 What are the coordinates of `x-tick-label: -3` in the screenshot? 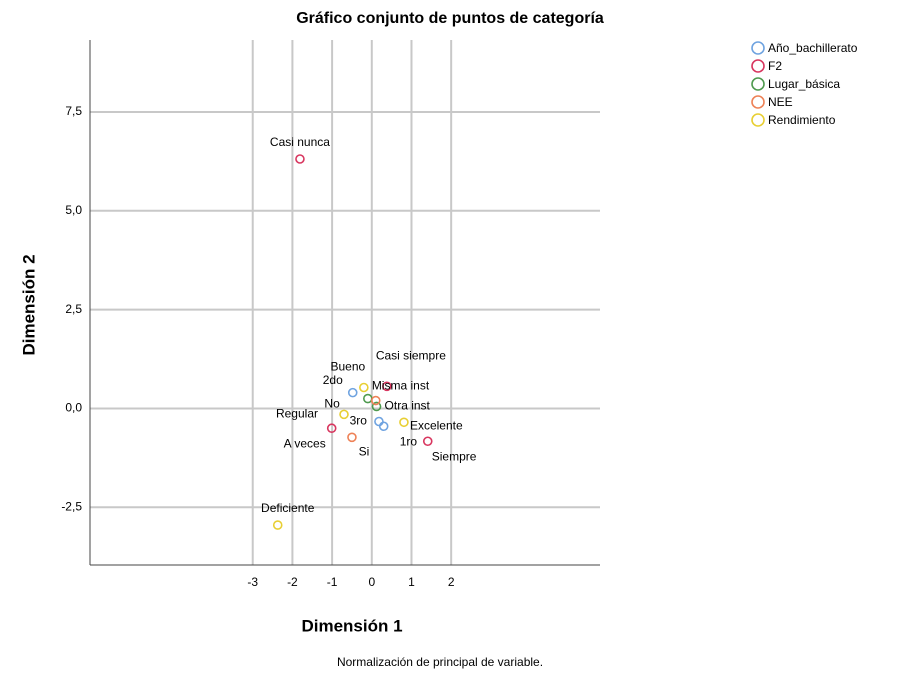 It's located at (252, 582).